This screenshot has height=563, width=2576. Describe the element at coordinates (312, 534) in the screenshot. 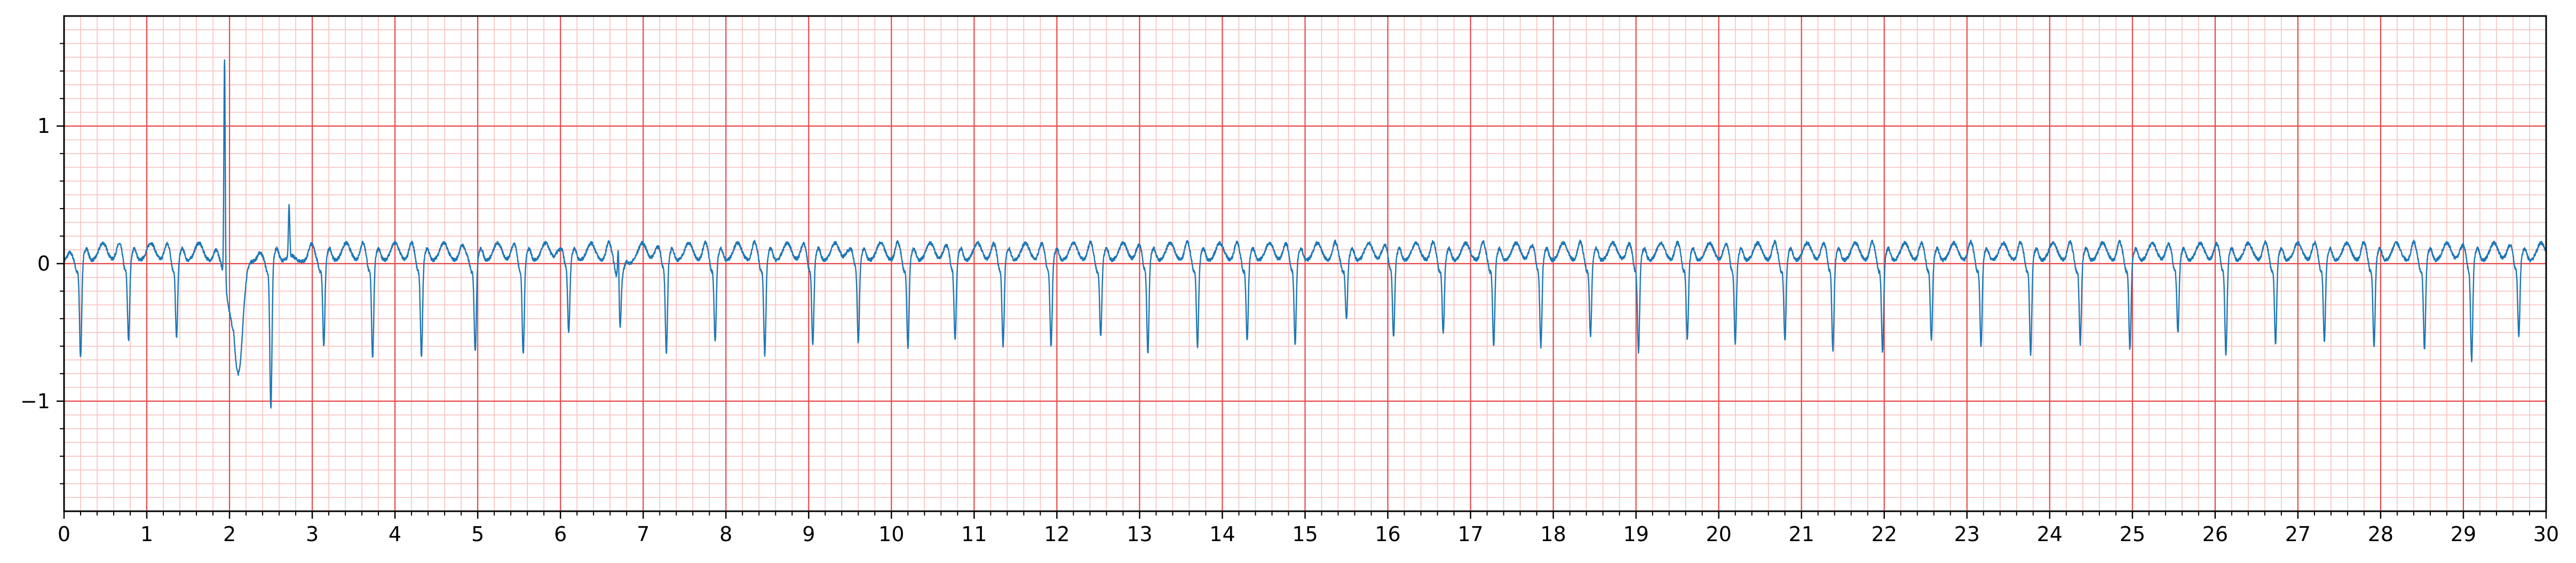

I see `x-tick-label: 3` at that location.